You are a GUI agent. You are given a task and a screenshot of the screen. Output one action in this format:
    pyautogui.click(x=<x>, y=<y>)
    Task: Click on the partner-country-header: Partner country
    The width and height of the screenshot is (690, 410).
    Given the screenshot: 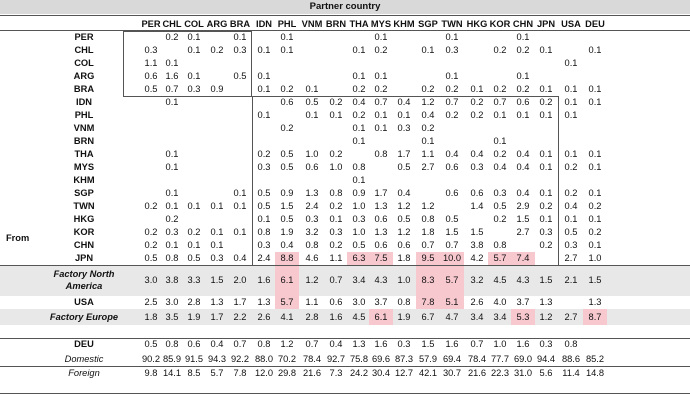 What is the action you would take?
    pyautogui.click(x=345, y=7)
    